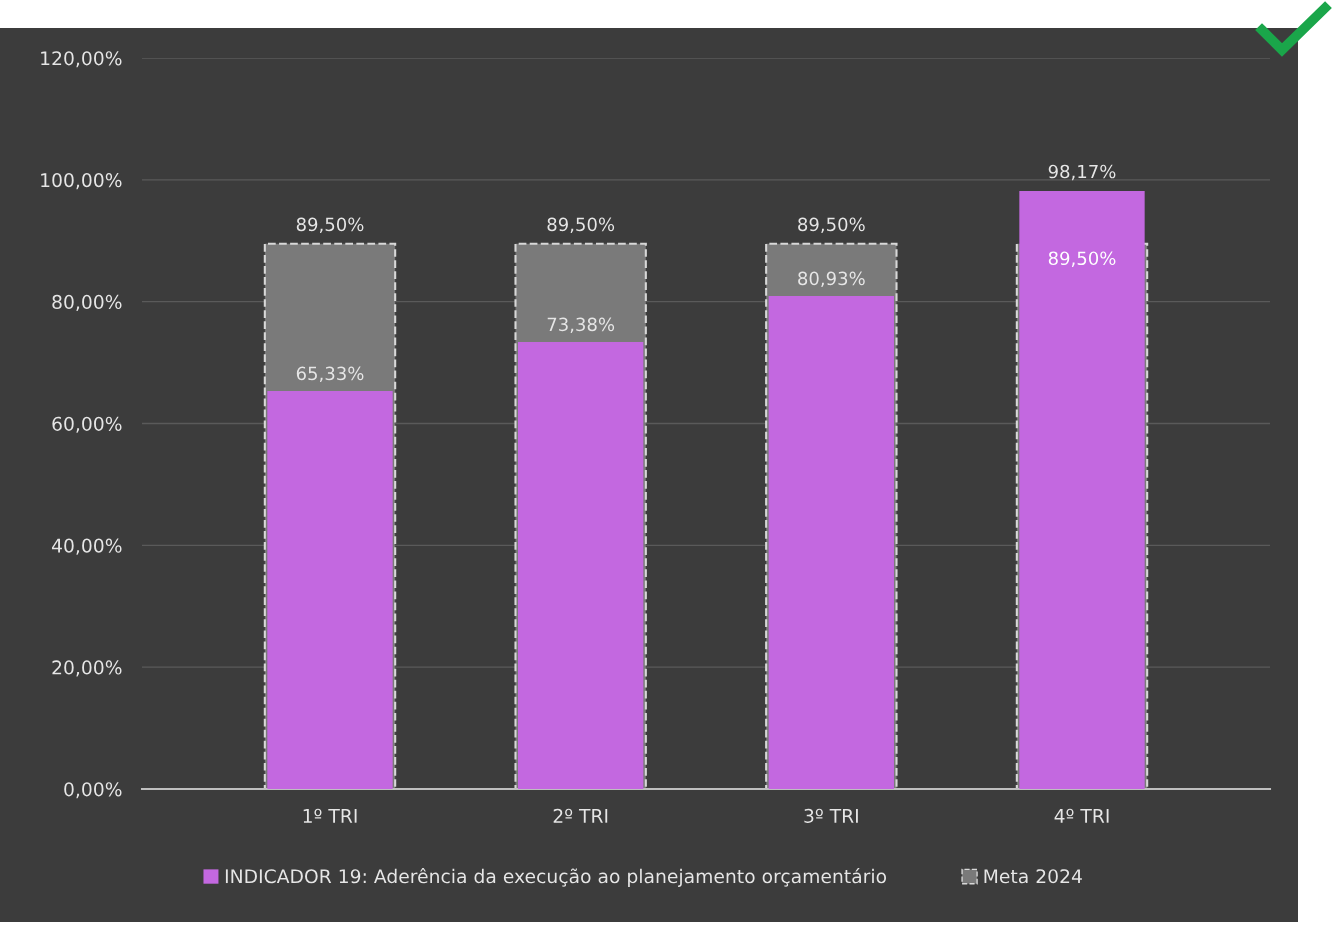 This screenshot has width=1340, height=927. I want to click on y-tick-label: 0,00%, so click(93, 790).